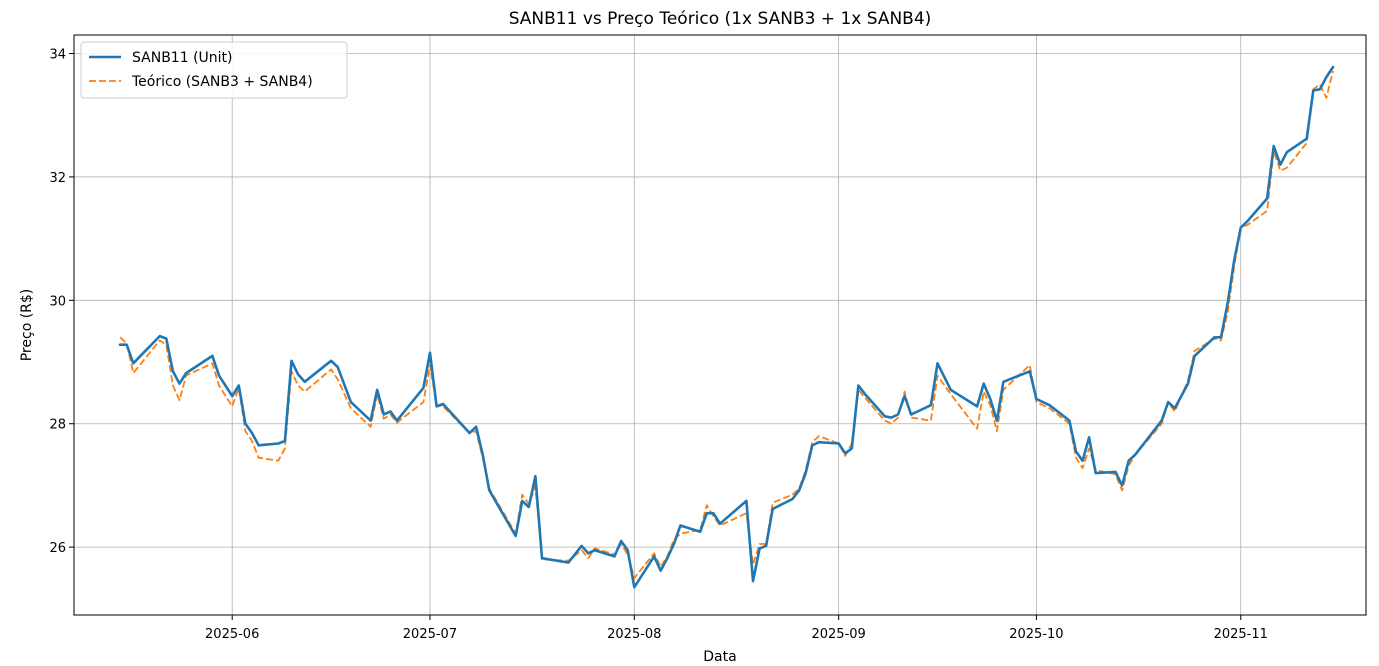  I want to click on legend-box, so click(214, 70).